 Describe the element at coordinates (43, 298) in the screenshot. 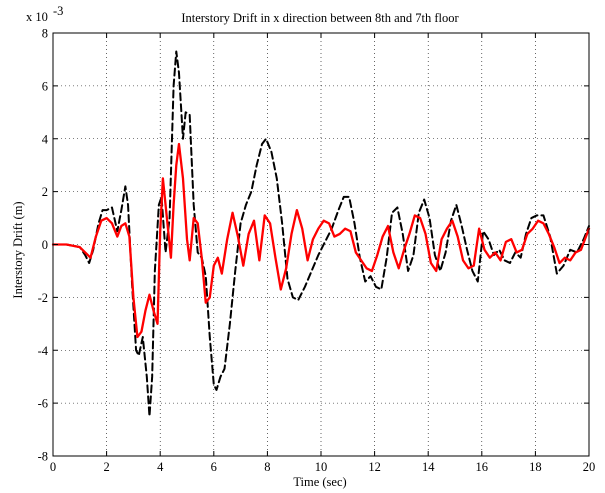

I see `y-tick-label: -2` at that location.